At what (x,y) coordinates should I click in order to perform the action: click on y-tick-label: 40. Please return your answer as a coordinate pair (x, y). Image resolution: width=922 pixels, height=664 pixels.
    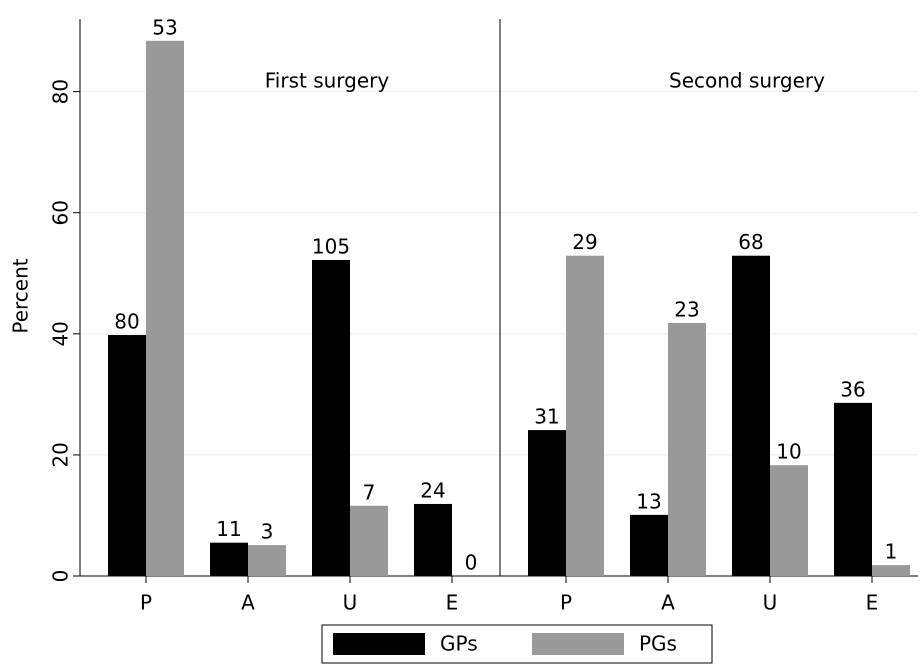
    Looking at the image, I should click on (61, 333).